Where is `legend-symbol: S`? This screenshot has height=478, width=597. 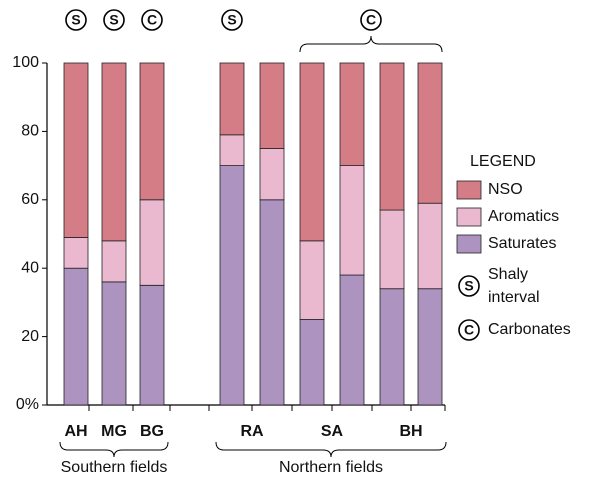
legend-symbol: S is located at coordinates (468, 286).